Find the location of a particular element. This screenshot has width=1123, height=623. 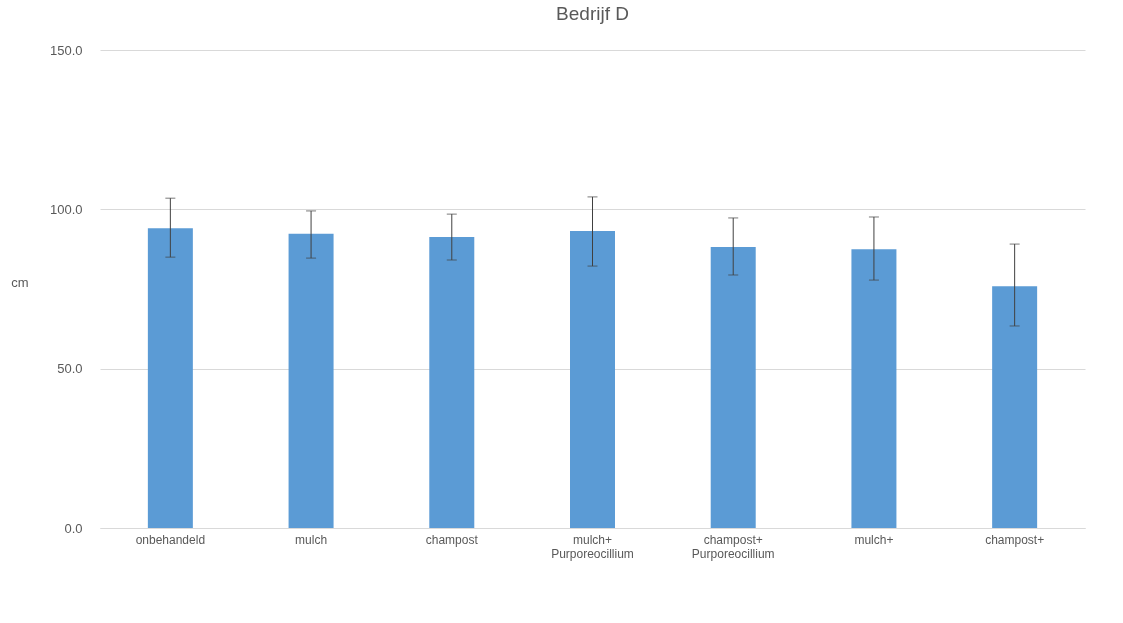

x-tick-label: champost+ Purporeocillium is located at coordinates (733, 546).